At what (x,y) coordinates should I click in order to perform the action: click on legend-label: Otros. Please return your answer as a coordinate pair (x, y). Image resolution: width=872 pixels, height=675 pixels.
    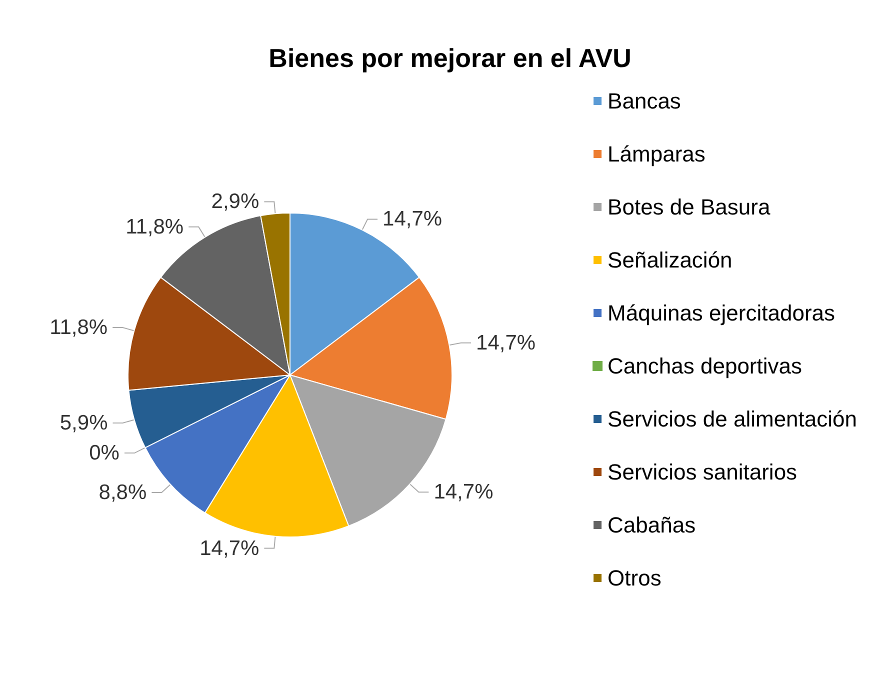
    Looking at the image, I should click on (635, 578).